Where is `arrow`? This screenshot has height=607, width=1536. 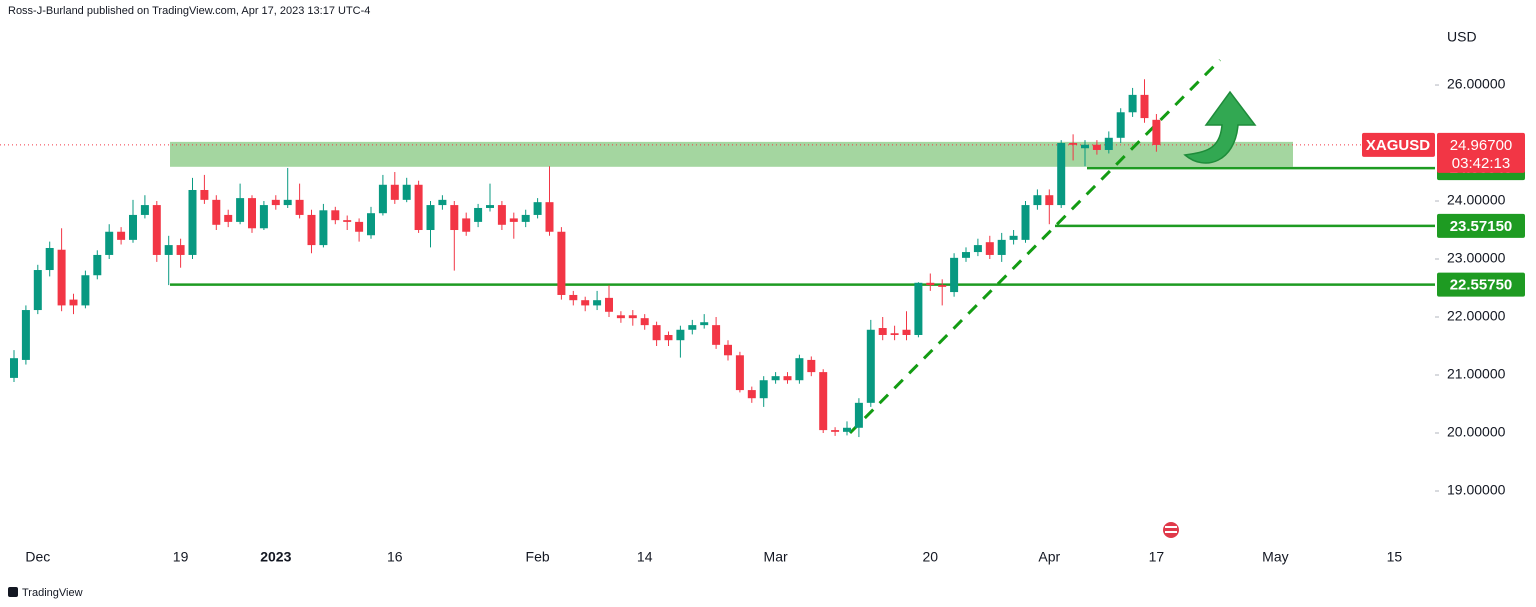 arrow is located at coordinates (1220, 127).